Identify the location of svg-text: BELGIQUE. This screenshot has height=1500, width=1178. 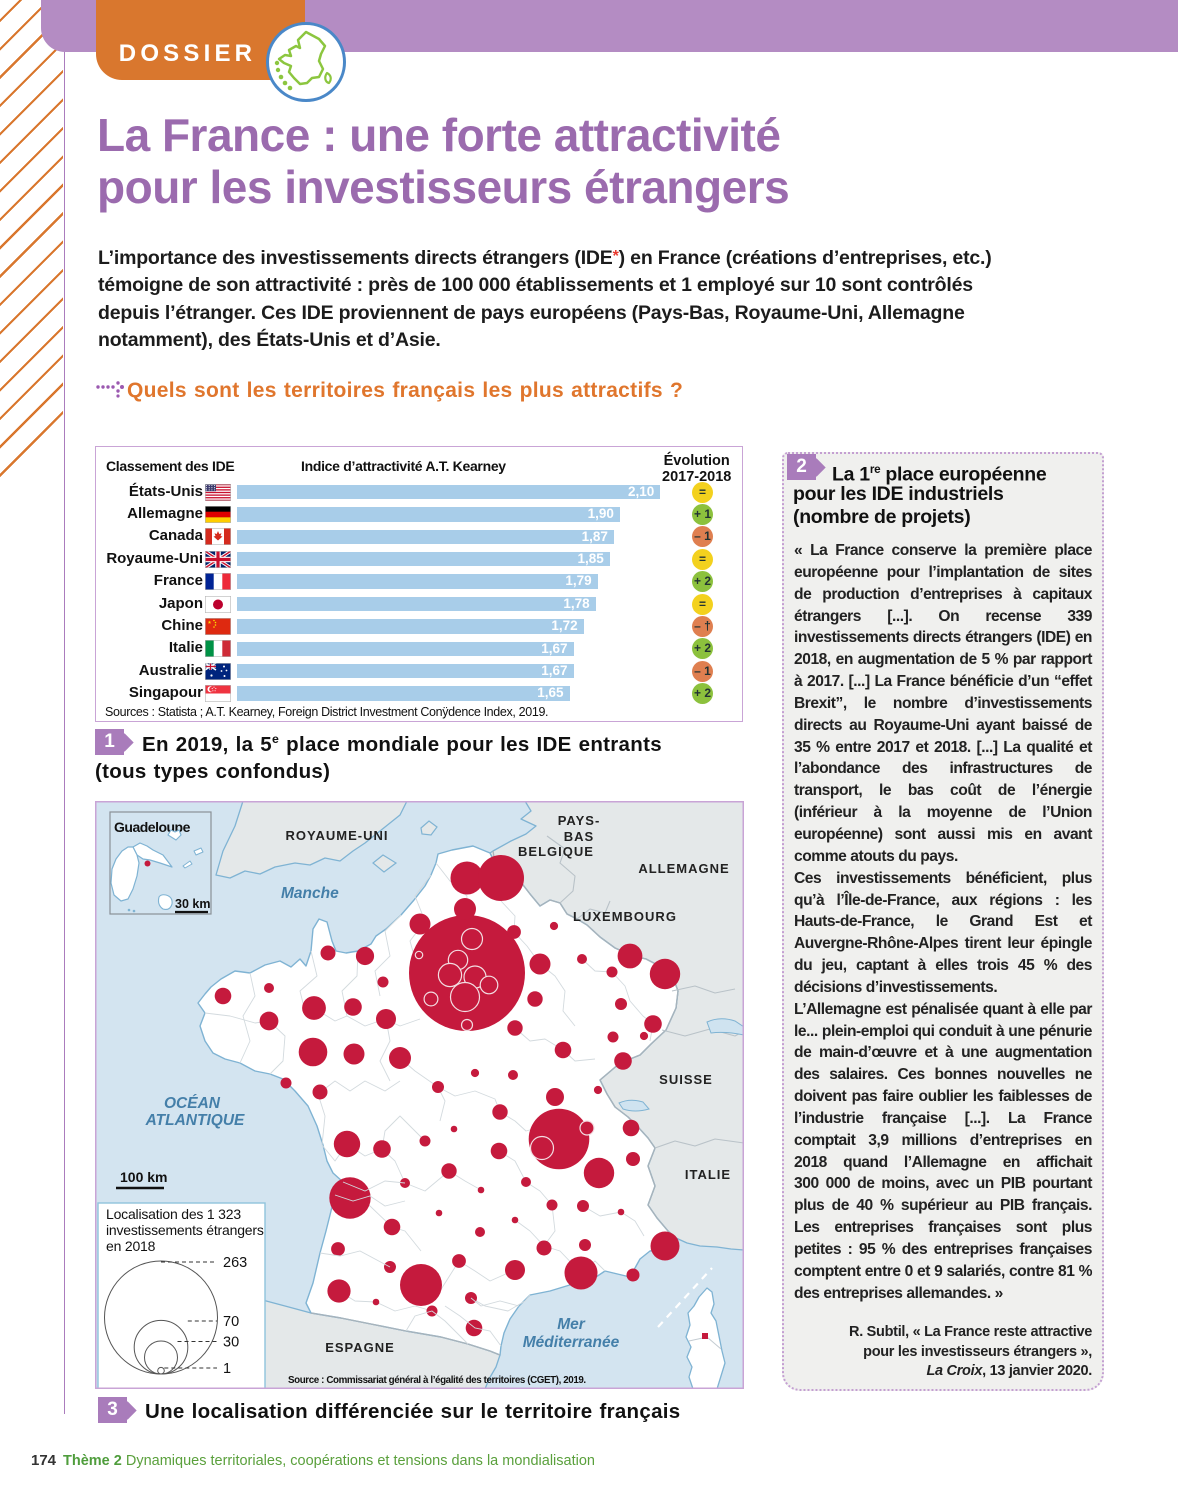
(556, 851).